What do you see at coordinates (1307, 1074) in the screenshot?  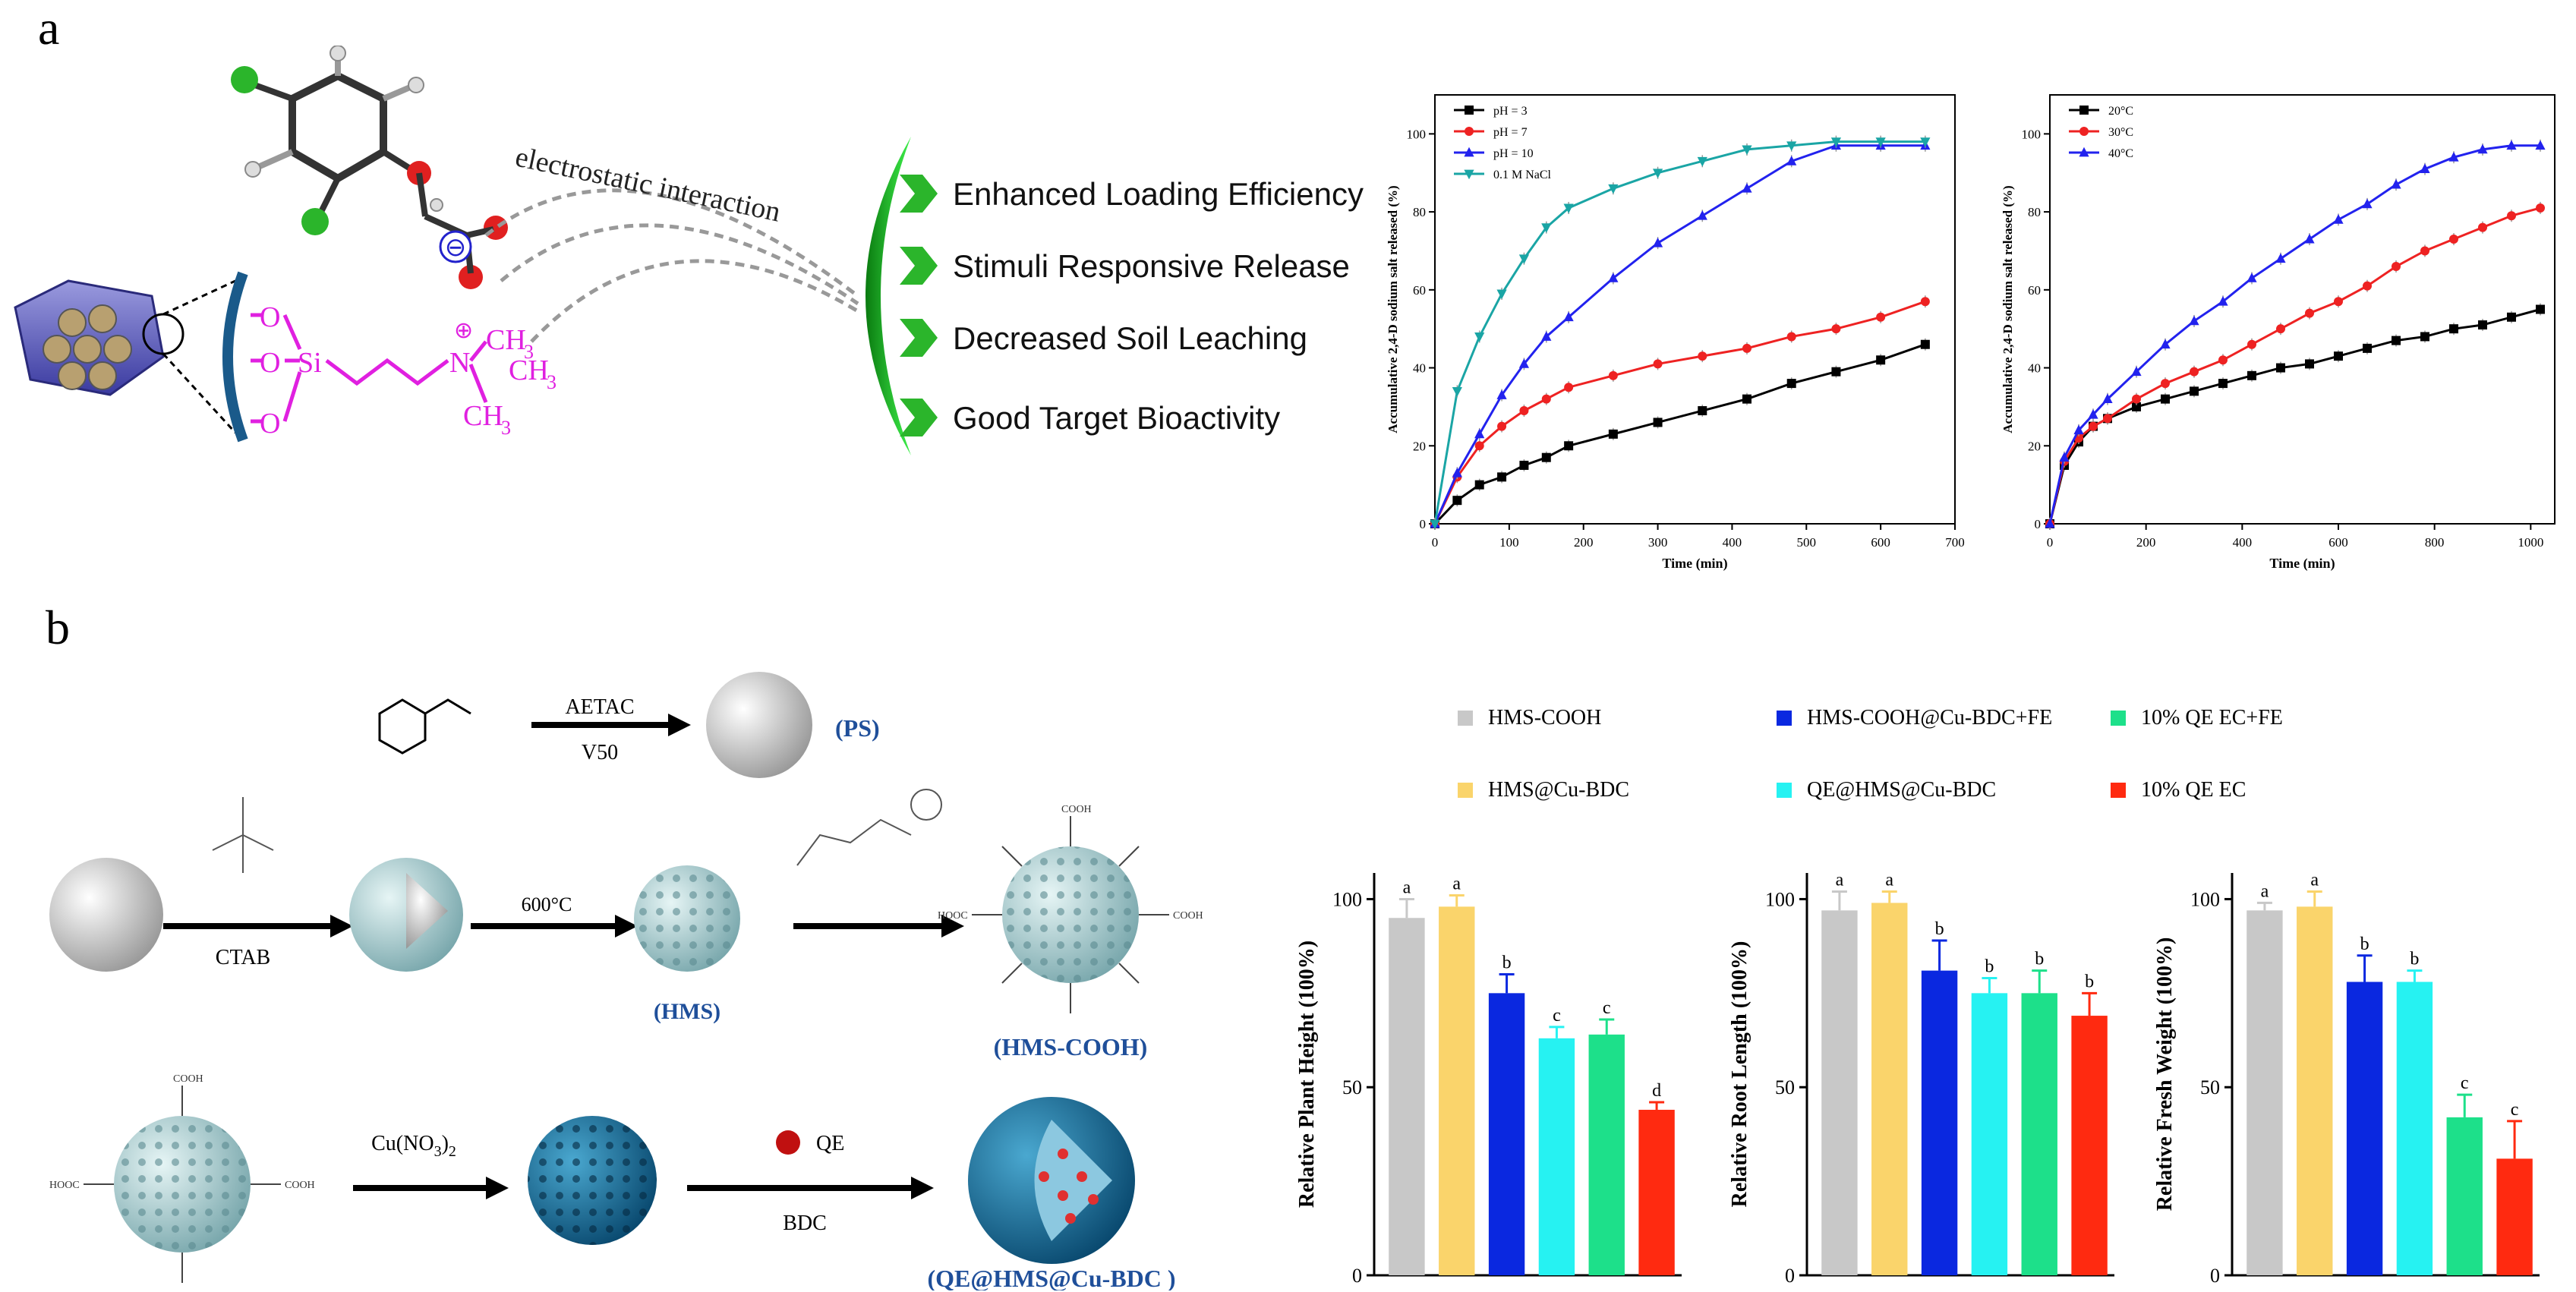 I see `y-axis-label: Relative Plant Height (100%)` at bounding box center [1307, 1074].